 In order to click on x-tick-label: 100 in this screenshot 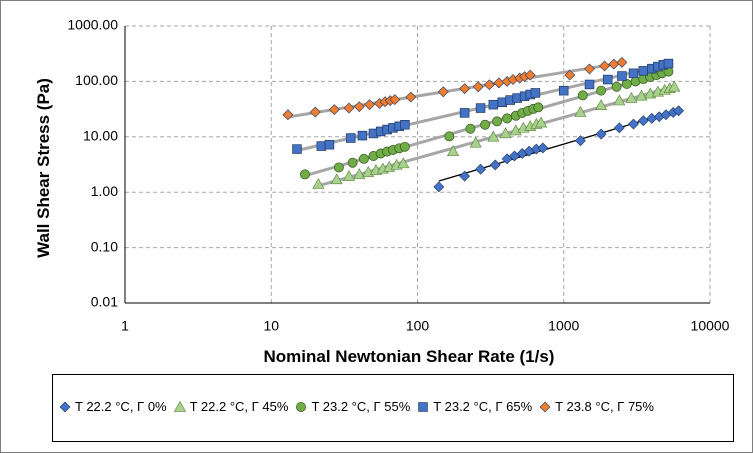, I will do `click(418, 325)`.